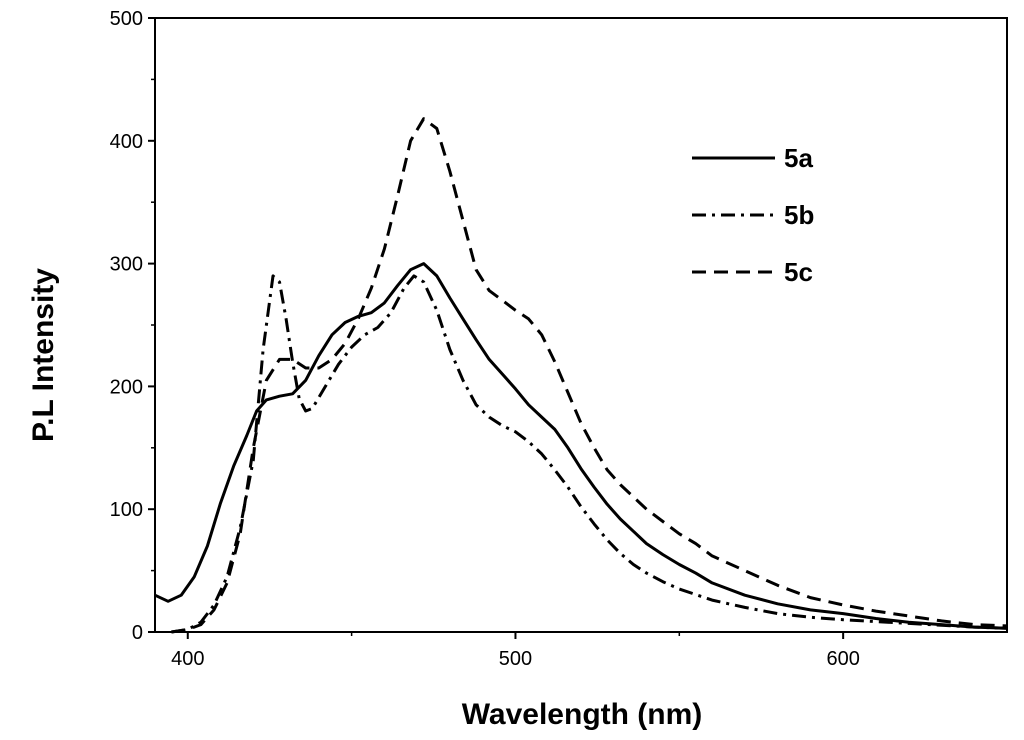 This screenshot has height=740, width=1024. What do you see at coordinates (799, 215) in the screenshot?
I see `legend-label-5b: 5b` at bounding box center [799, 215].